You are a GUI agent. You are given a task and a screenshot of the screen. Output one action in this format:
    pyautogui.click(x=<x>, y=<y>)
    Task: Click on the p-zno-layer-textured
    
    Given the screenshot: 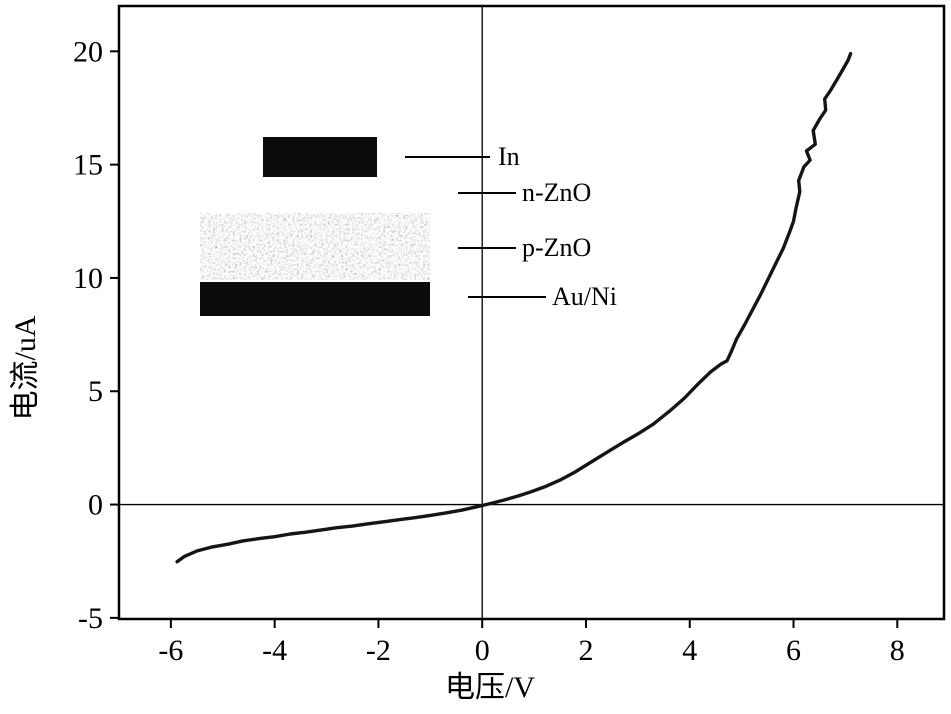 What is the action you would take?
    pyautogui.click(x=315, y=246)
    